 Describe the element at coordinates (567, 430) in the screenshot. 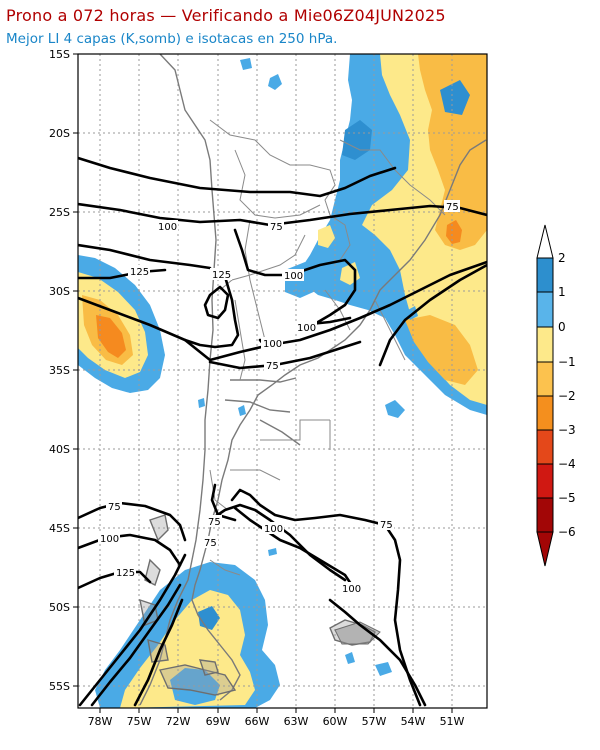

I see `legend-label: −3` at that location.